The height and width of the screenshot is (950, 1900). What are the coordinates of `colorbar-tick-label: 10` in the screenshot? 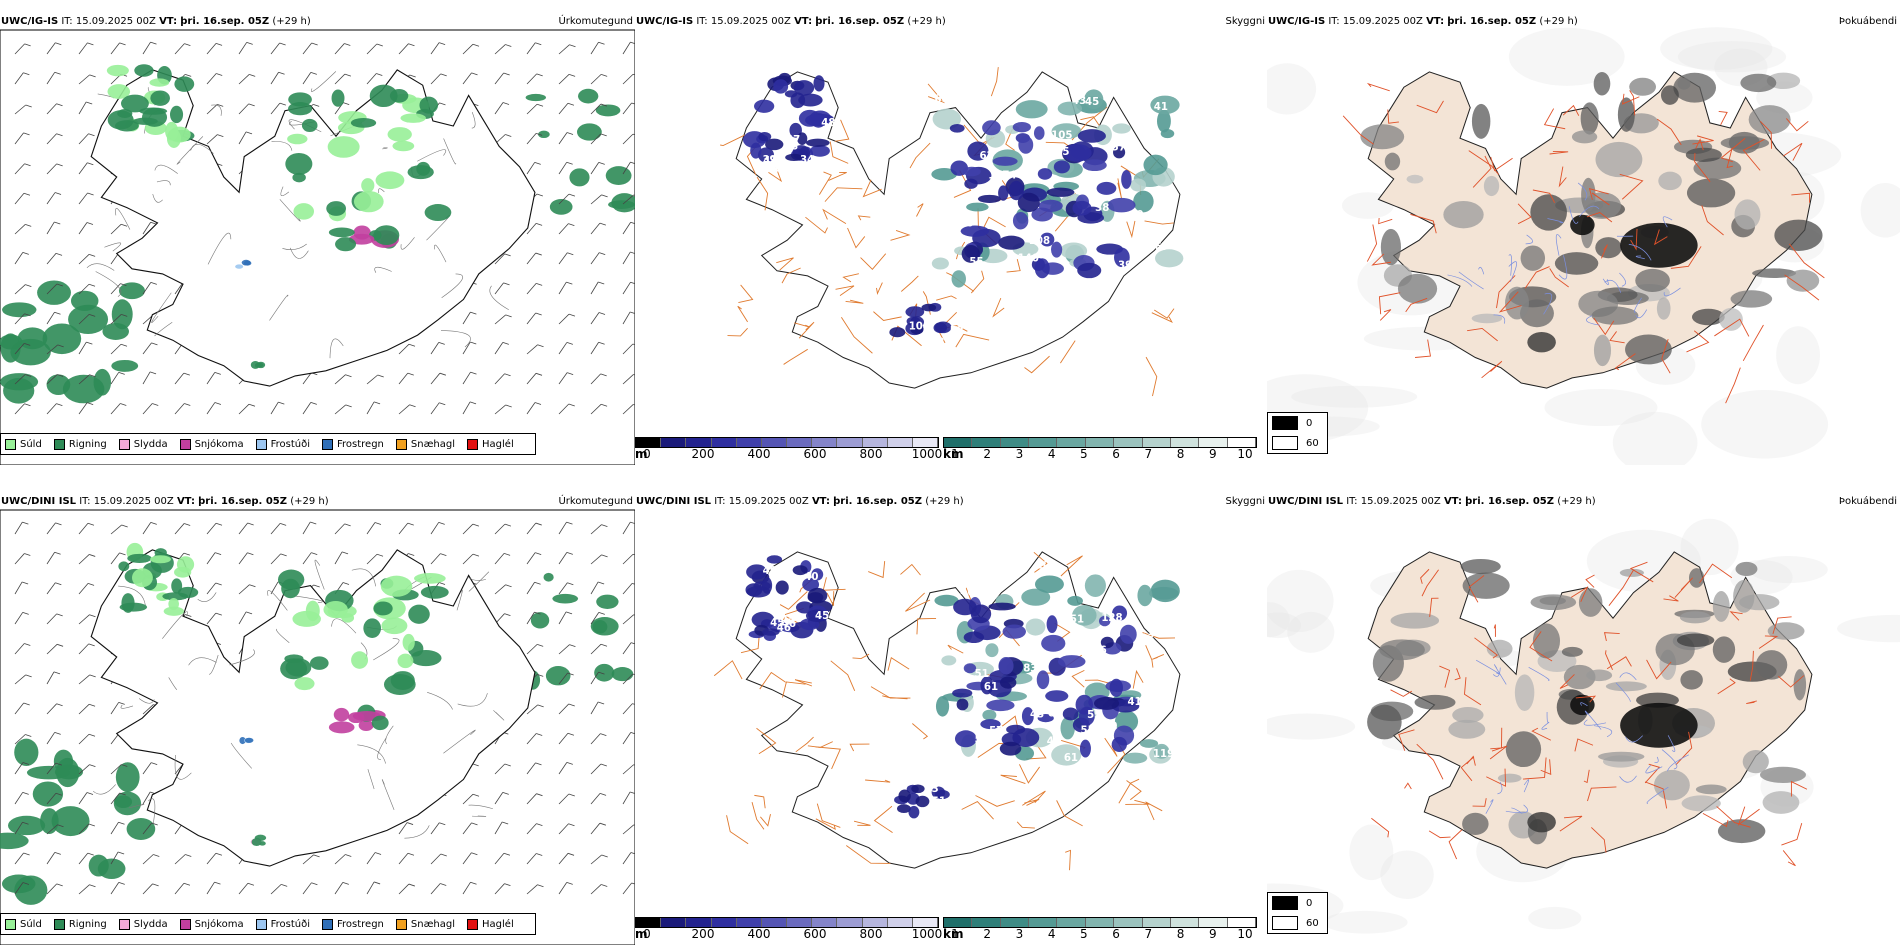 It's located at (1245, 454).